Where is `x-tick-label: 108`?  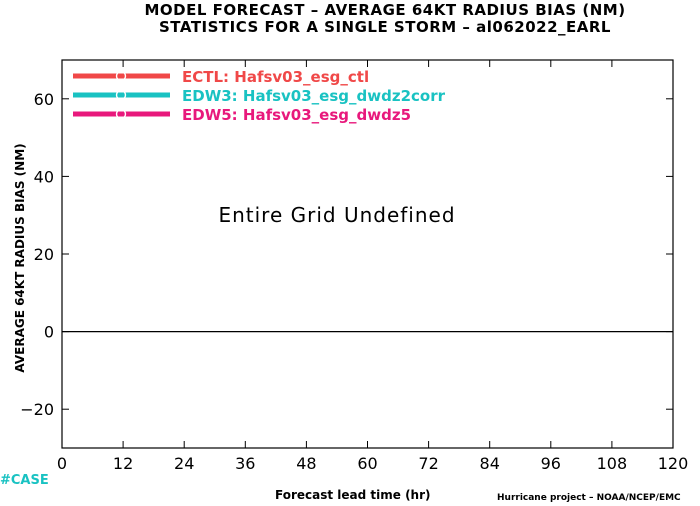
x-tick-label: 108 is located at coordinates (612, 463).